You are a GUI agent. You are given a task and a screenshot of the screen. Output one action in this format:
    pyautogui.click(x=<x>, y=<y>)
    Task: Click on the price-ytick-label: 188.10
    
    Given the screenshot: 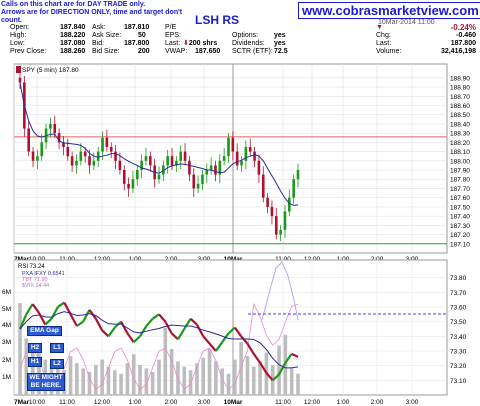 What is the action you would take?
    pyautogui.click(x=460, y=152)
    